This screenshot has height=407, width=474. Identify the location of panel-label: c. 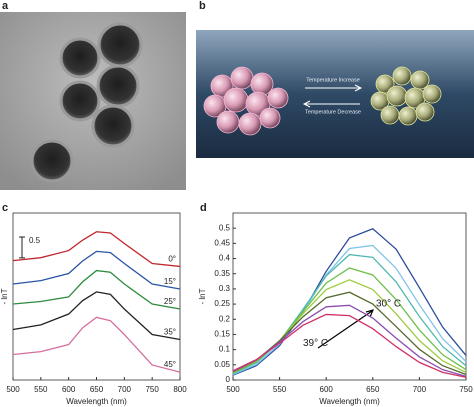
(5, 208).